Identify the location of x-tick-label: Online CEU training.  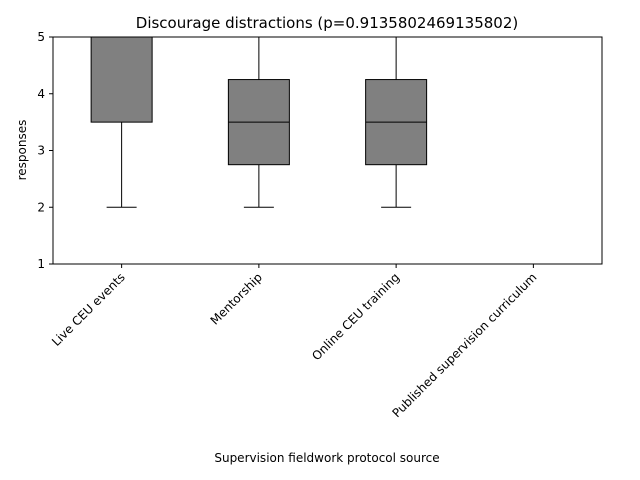
(355, 316).